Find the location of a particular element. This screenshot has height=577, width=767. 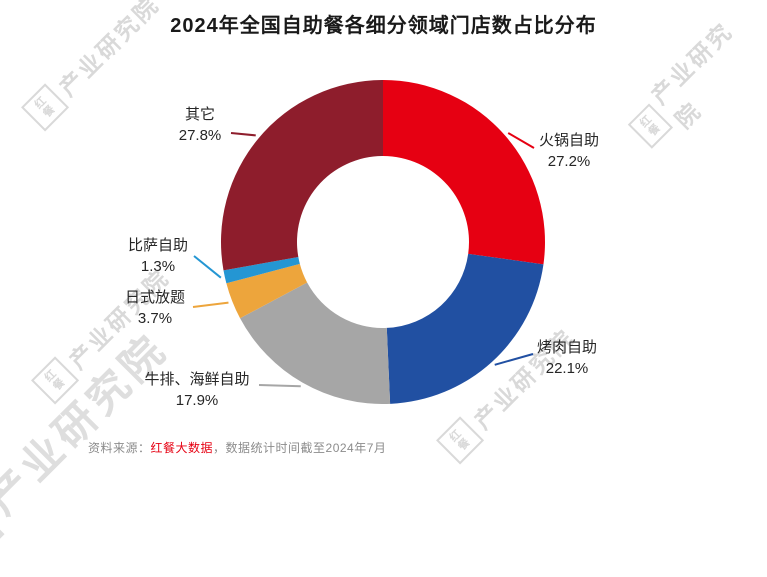

source-detail: ，数据统计时间截至2024年7月 is located at coordinates (300, 448).